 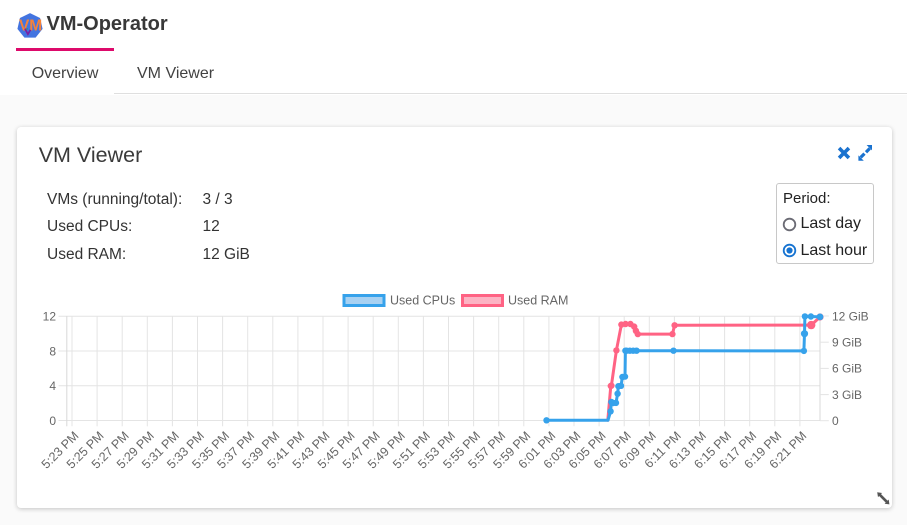 I want to click on svg-text: 12 GiB, so click(x=850, y=316).